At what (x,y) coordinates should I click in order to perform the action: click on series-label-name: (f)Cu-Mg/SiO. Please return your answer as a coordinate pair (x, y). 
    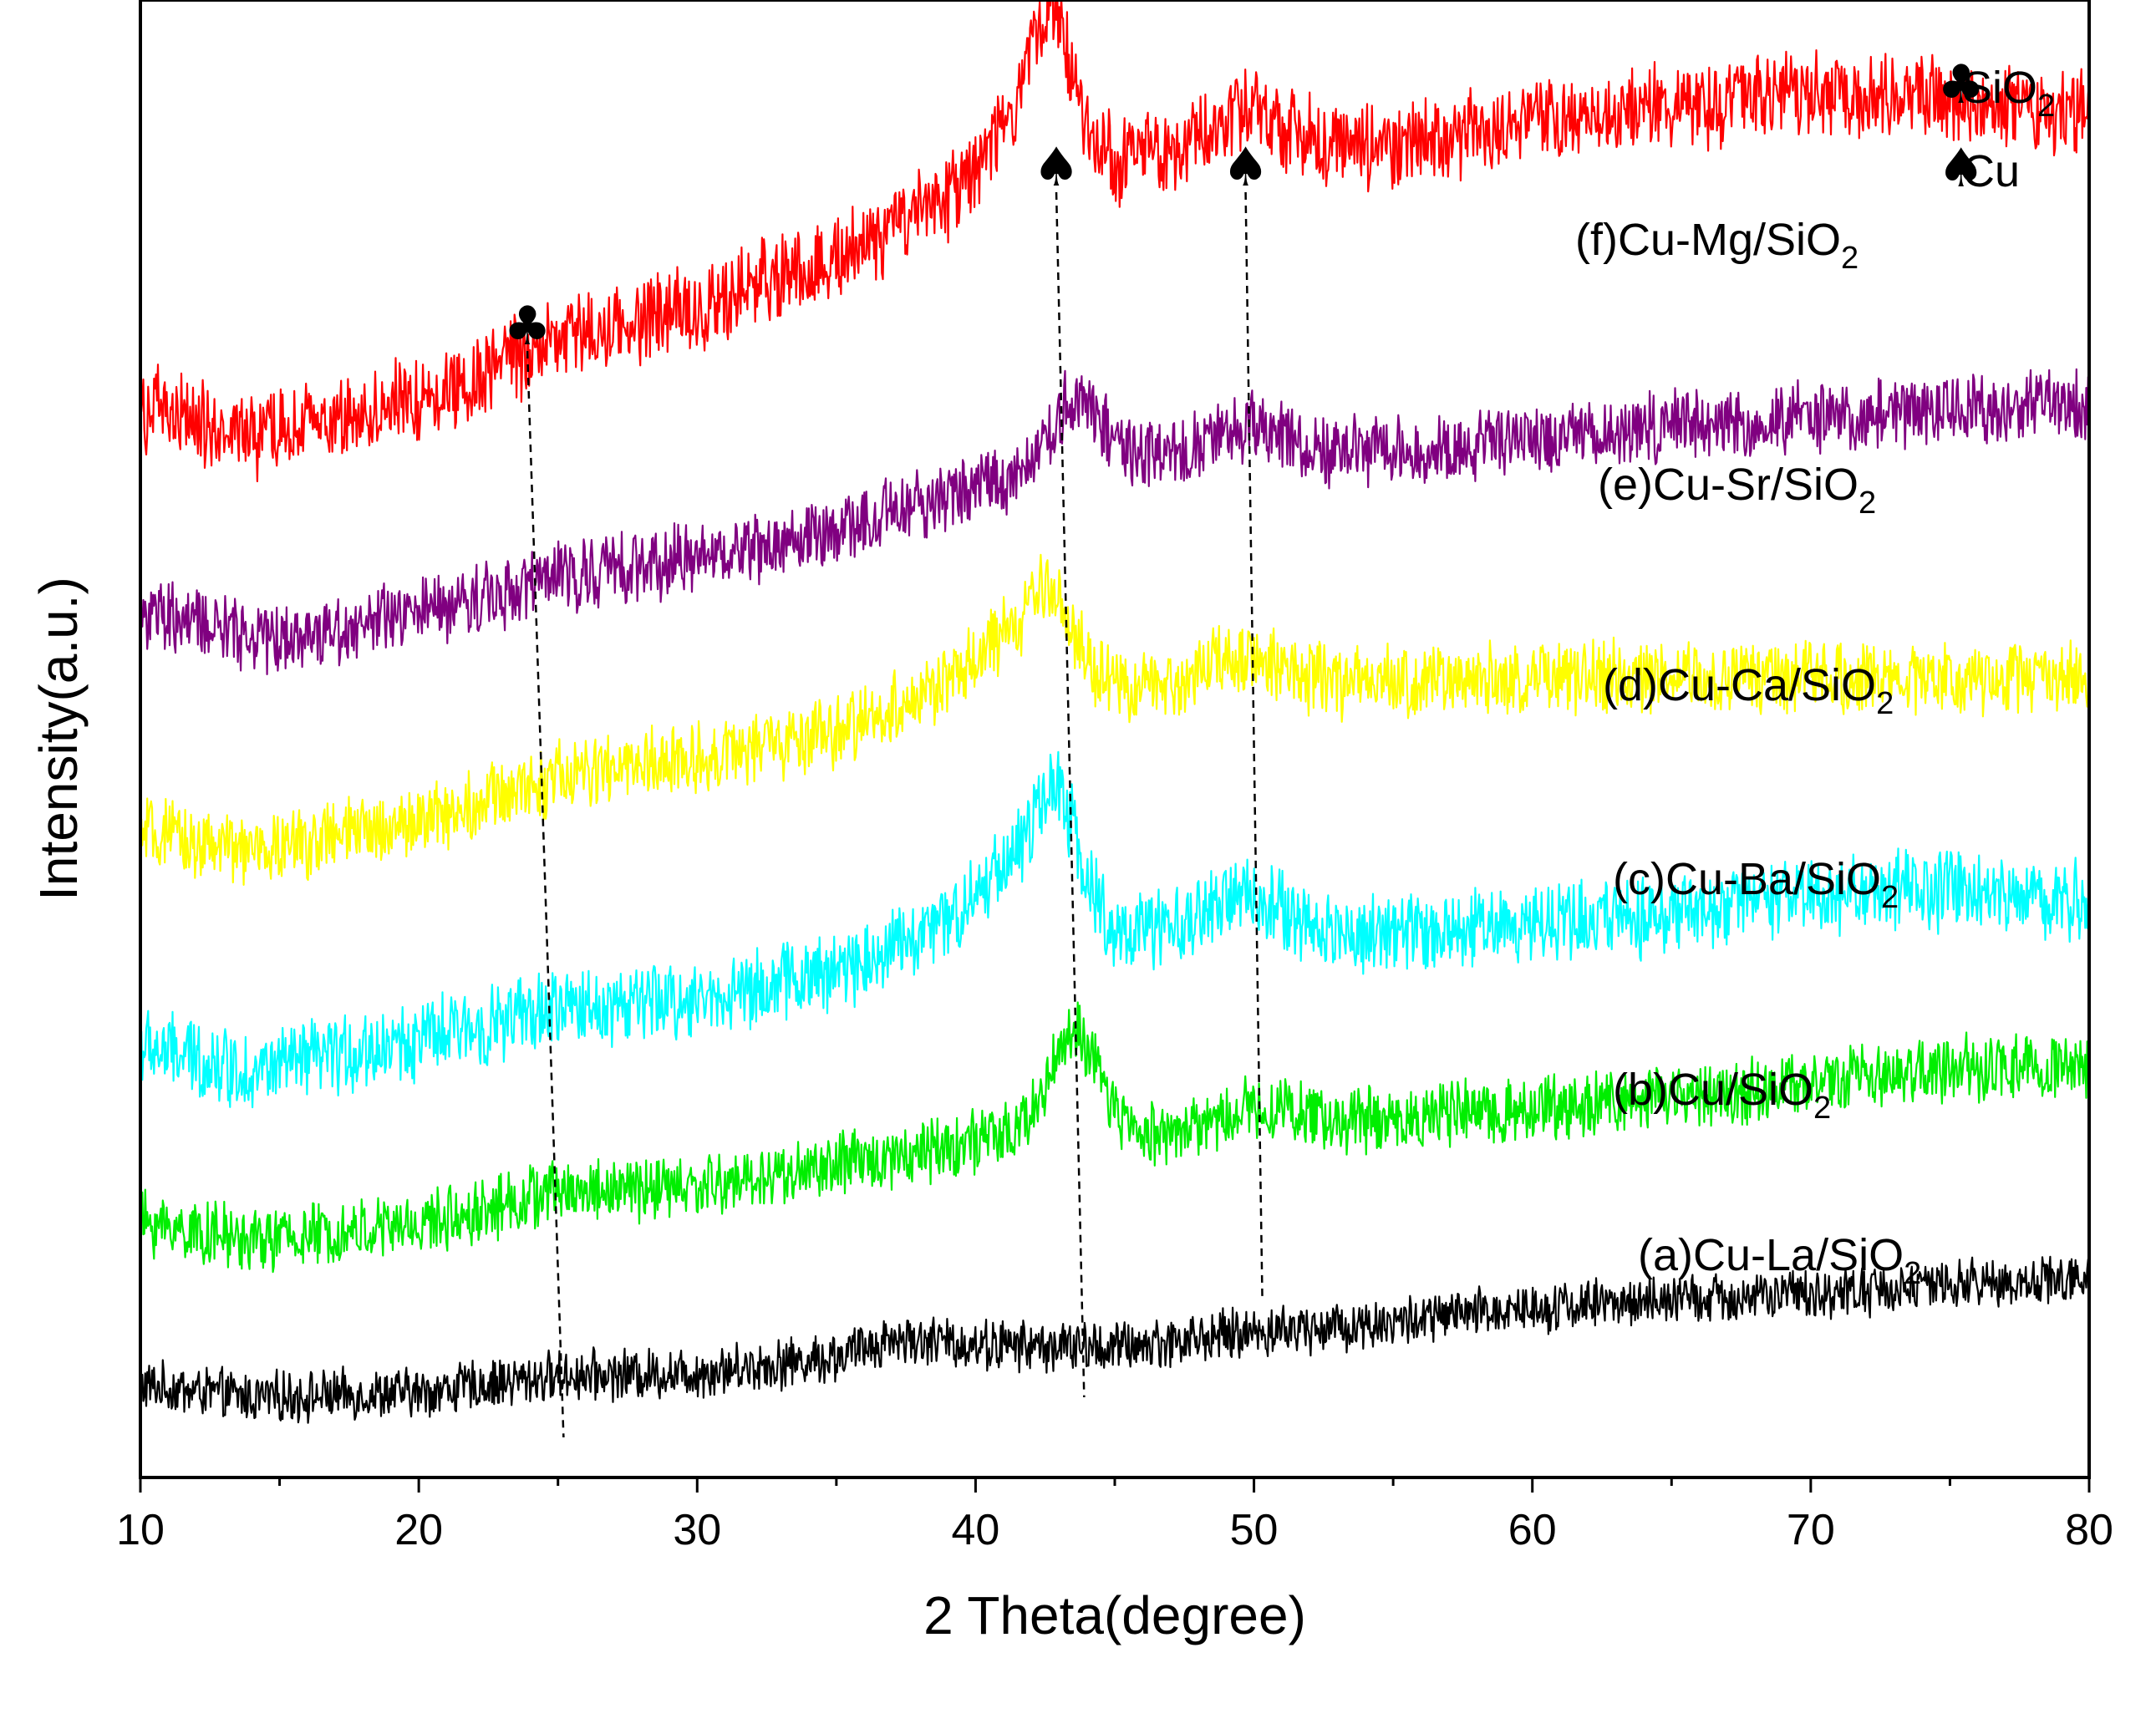
    Looking at the image, I should click on (1708, 240).